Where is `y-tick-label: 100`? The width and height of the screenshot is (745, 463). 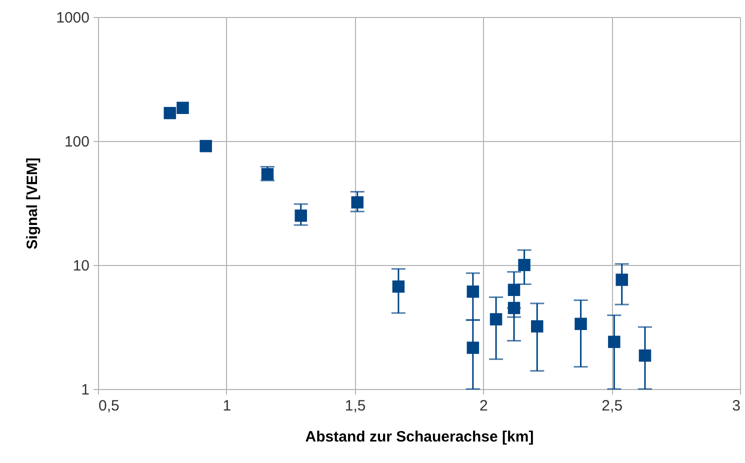
y-tick-label: 100 is located at coordinates (77, 142).